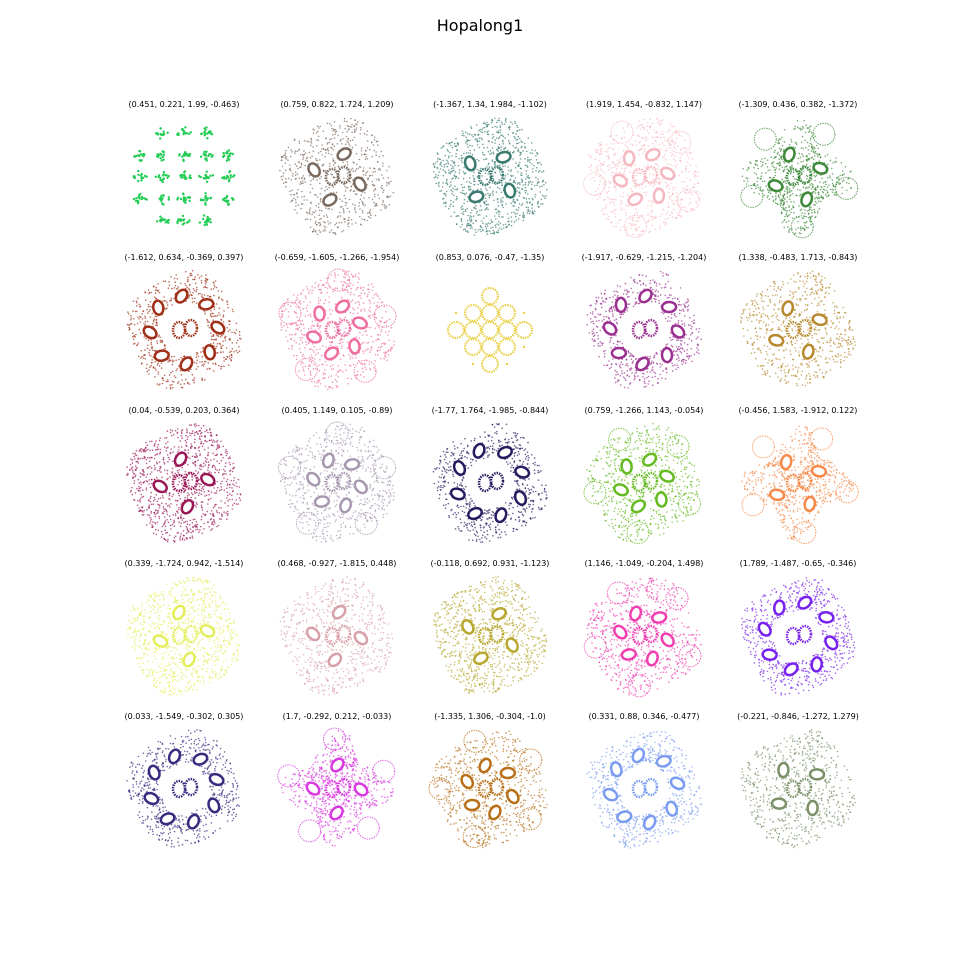  I want to click on subplot: (1.338, -0.483, 1.713, -0.843), so click(798, 325).